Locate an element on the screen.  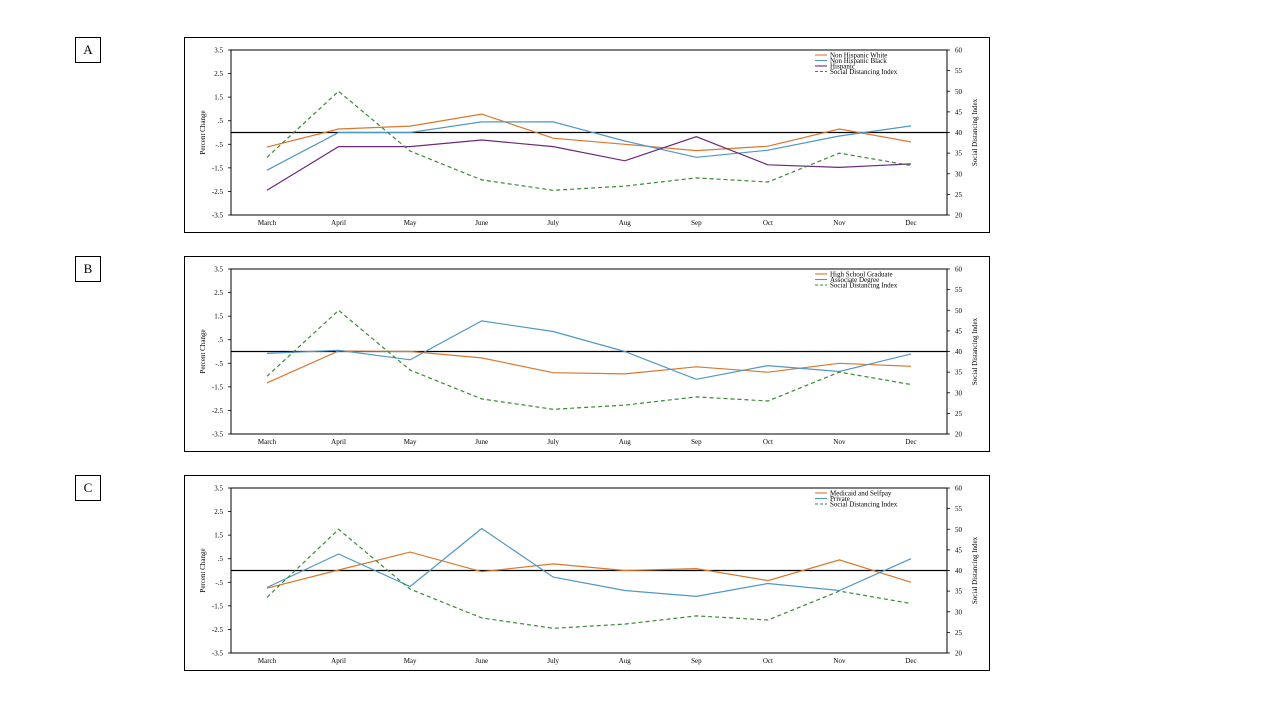
legend-label: Non Hispanic White is located at coordinates (858, 55).